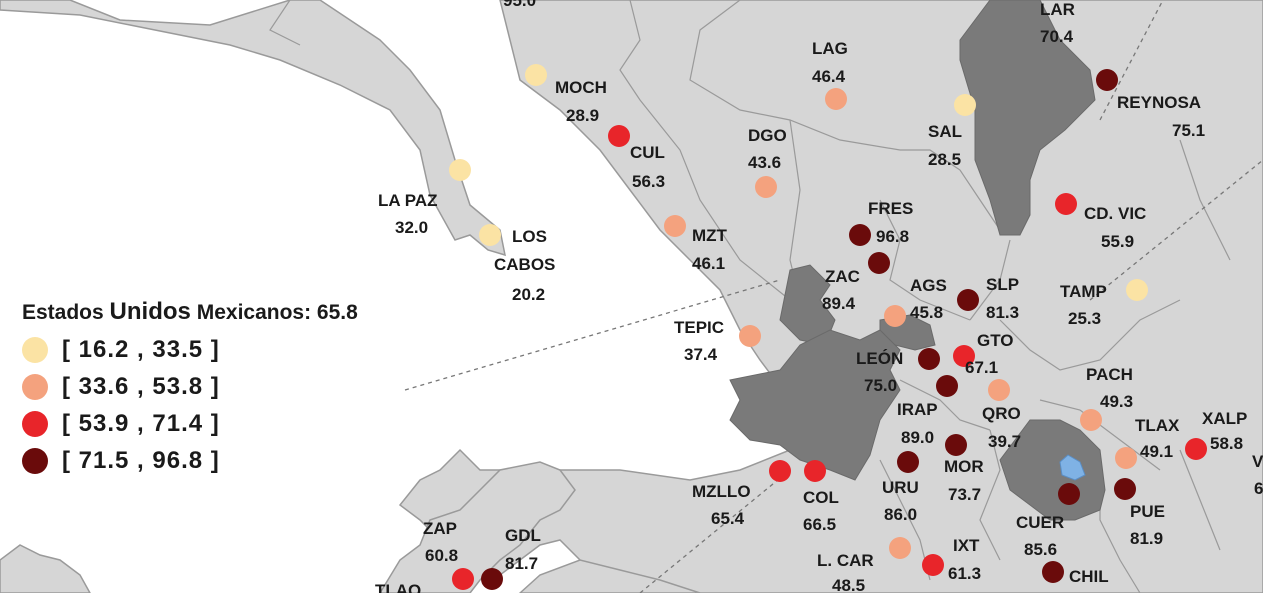  What do you see at coordinates (1146, 538) in the screenshot?
I see `city-value-pue: 81.9` at bounding box center [1146, 538].